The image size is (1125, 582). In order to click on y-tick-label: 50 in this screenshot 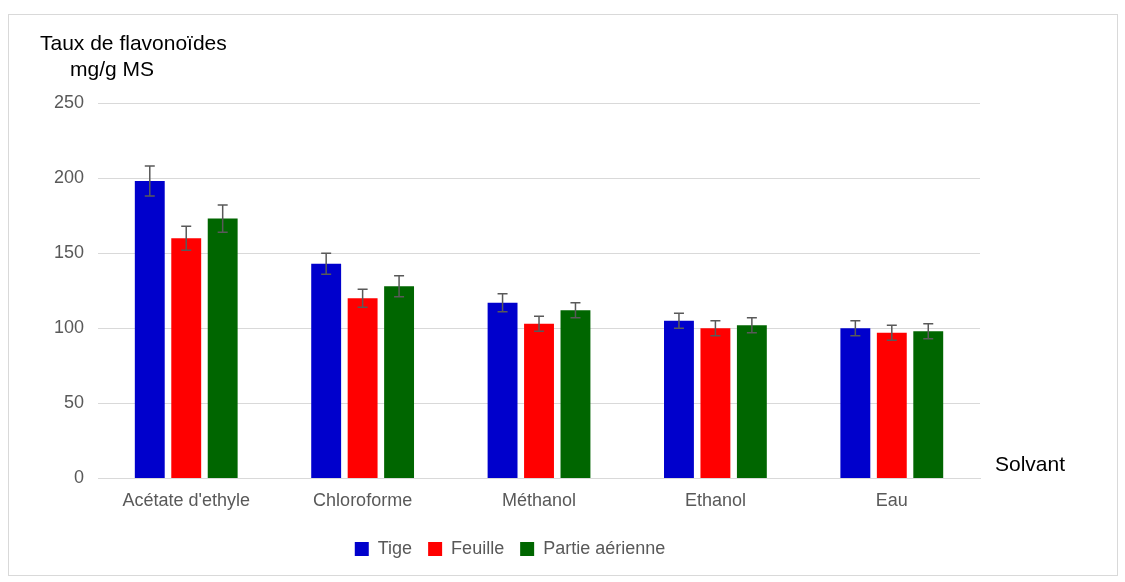, I will do `click(74, 402)`.